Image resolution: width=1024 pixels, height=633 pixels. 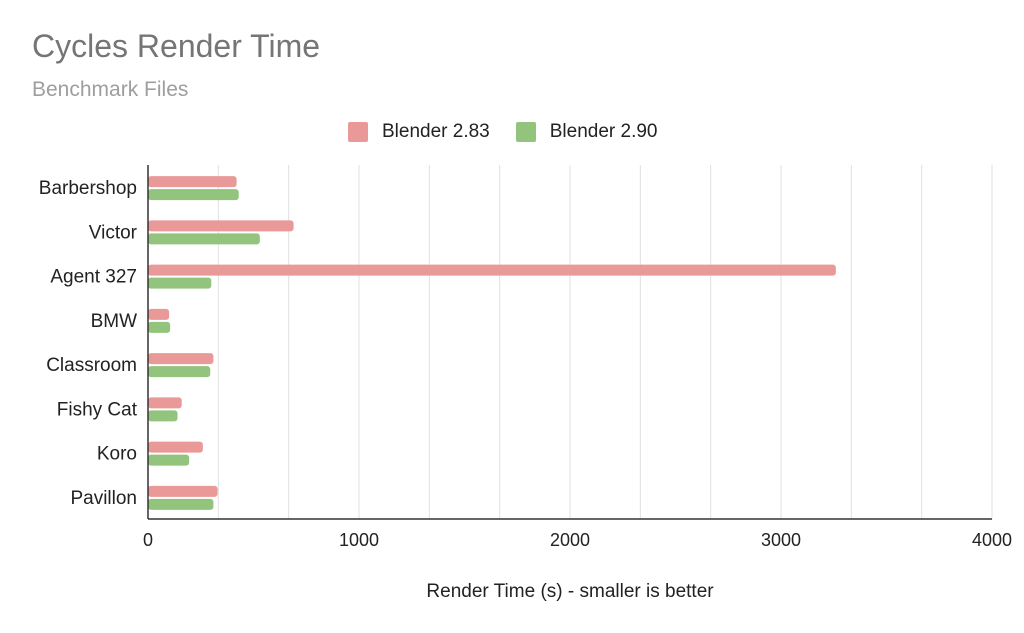 I want to click on x-tick-label: 1000, so click(x=359, y=540).